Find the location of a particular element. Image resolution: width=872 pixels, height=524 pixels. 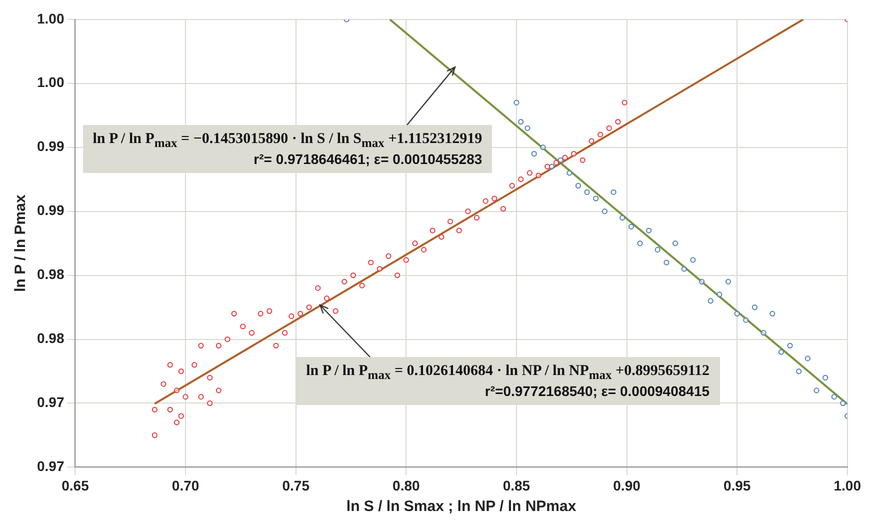

x-tick-label: 0.90 is located at coordinates (627, 485).